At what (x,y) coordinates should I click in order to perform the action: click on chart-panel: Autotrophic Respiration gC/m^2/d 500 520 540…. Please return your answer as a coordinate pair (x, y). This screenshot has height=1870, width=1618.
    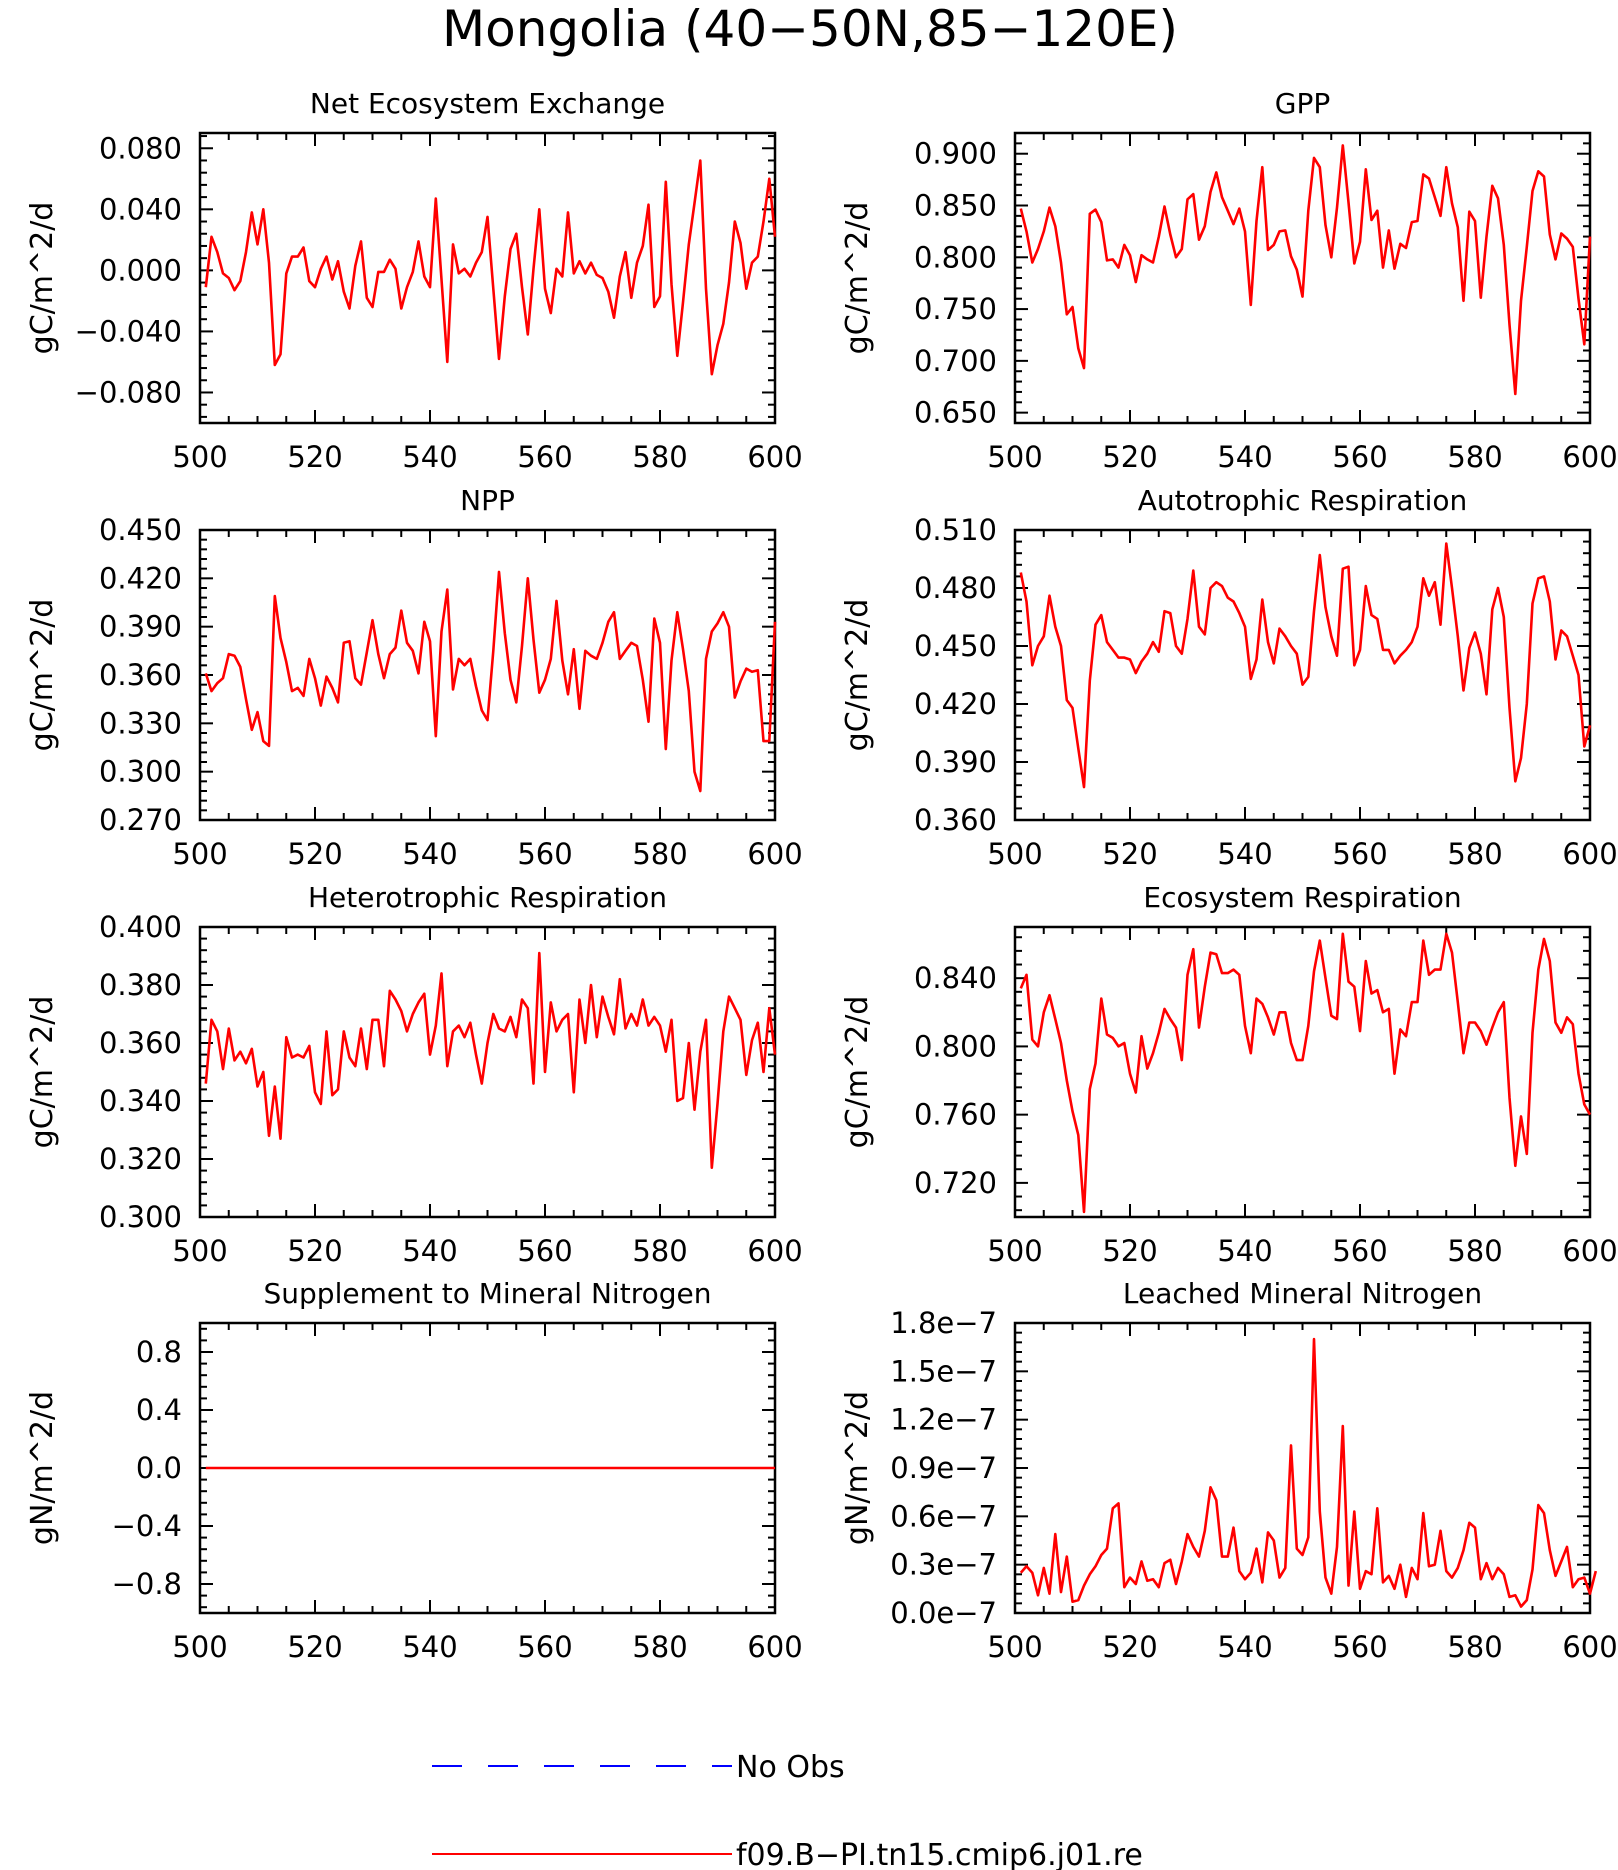
    Looking at the image, I should click on (1229, 677).